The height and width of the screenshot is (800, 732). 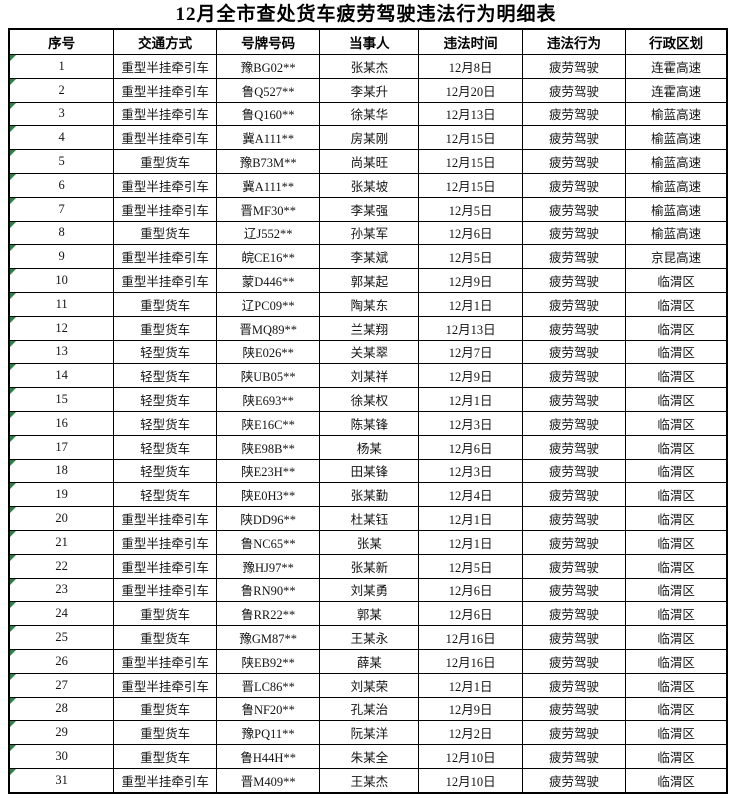 I want to click on cell-seq: 8, so click(x=61, y=233).